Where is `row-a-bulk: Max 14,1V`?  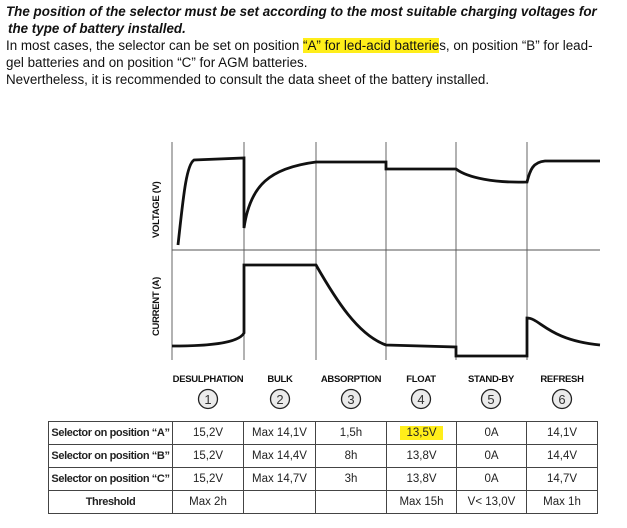 row-a-bulk: Max 14,1V is located at coordinates (279, 433).